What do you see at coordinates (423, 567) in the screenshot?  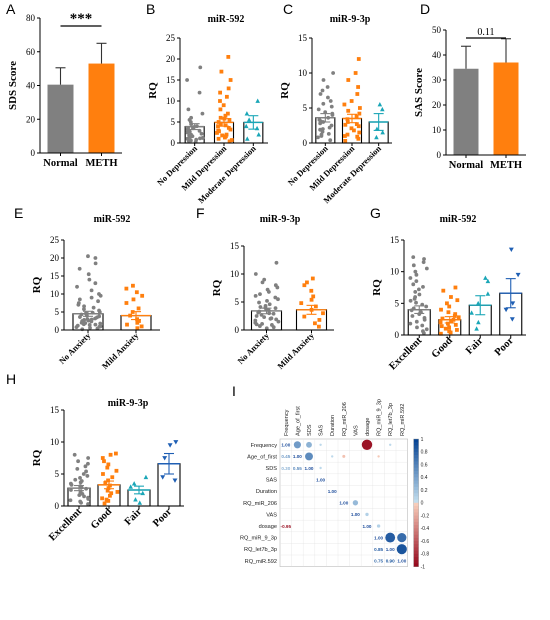 I see `colorbar-tick-label: -1` at bounding box center [423, 567].